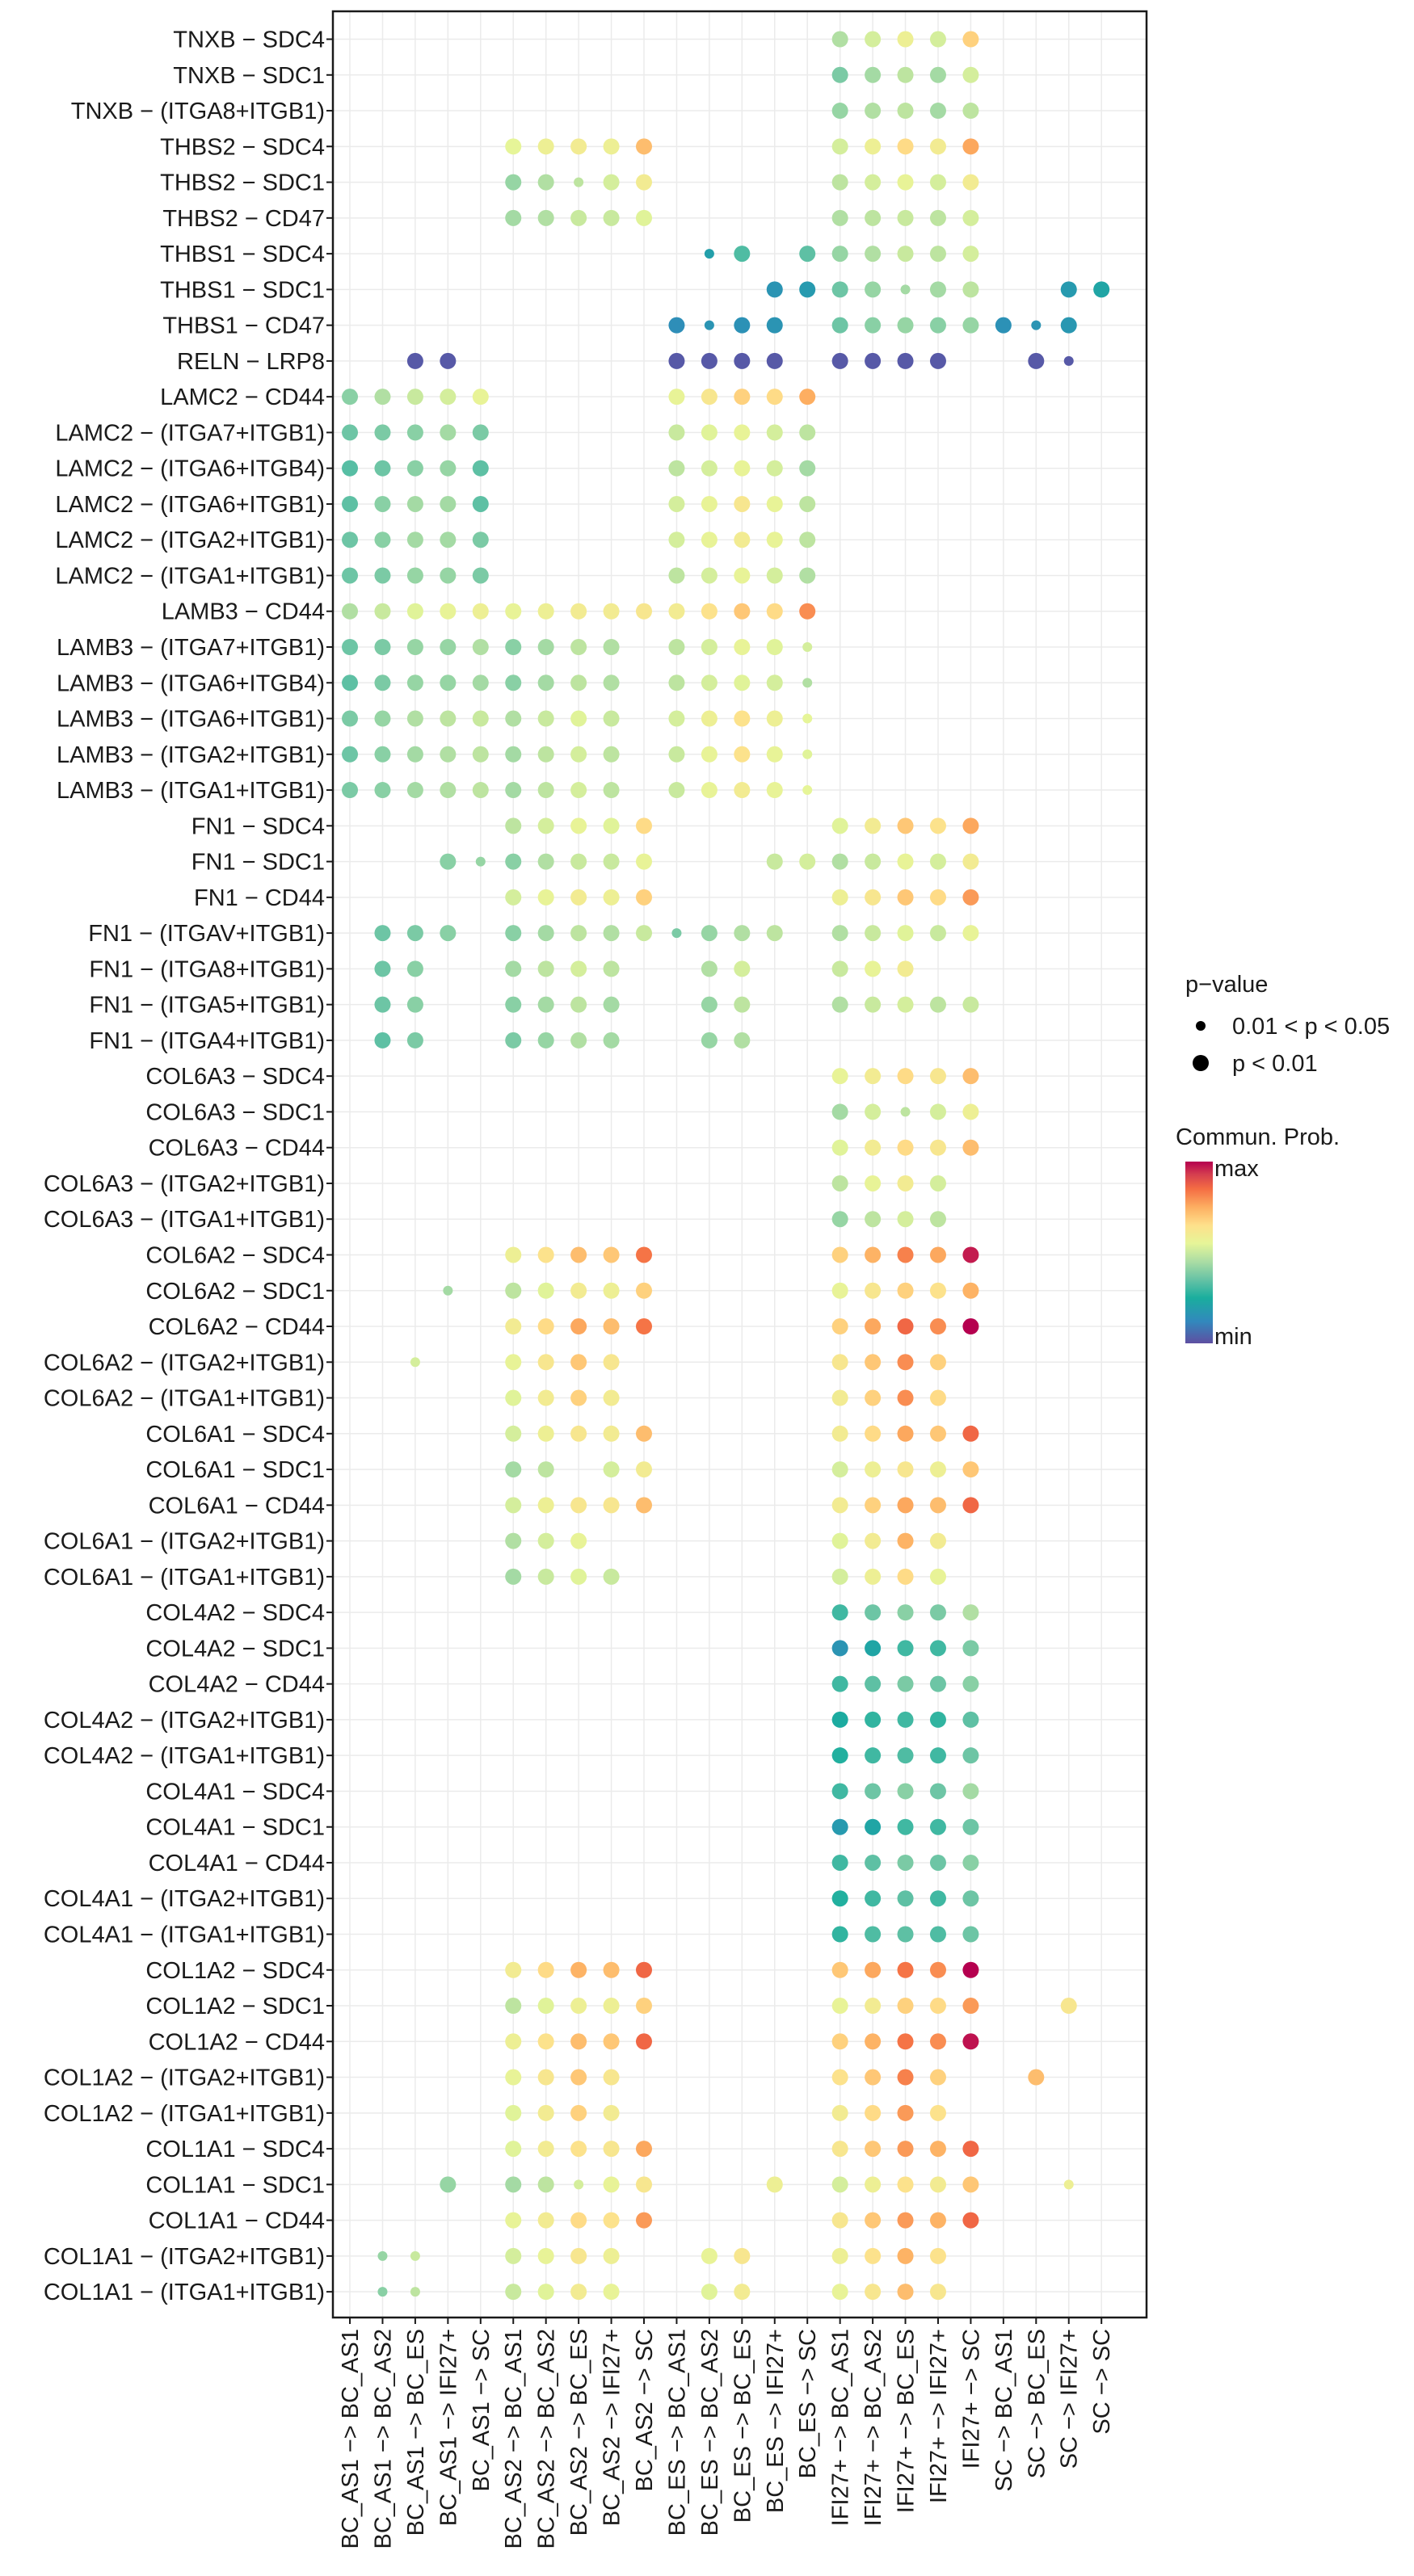  What do you see at coordinates (258, 863) in the screenshot?
I see `y-tick-label: FN1 − SDC1` at bounding box center [258, 863].